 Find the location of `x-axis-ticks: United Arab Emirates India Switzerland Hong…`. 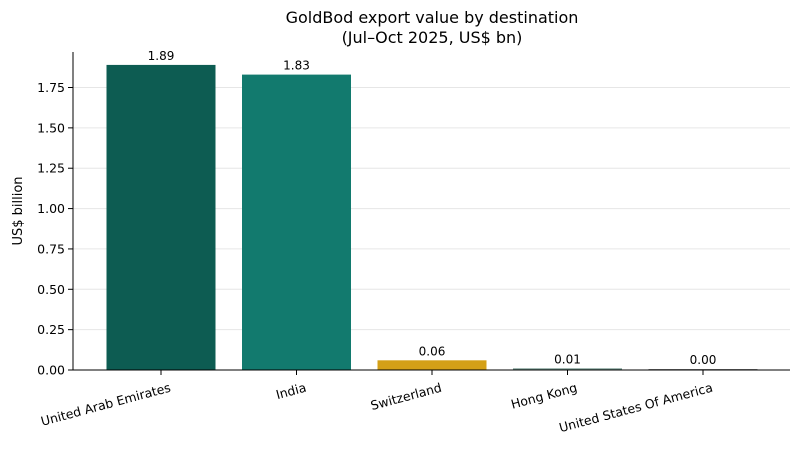

x-axis-ticks: United Arab Emirates India Switzerland Hong… is located at coordinates (376, 402).